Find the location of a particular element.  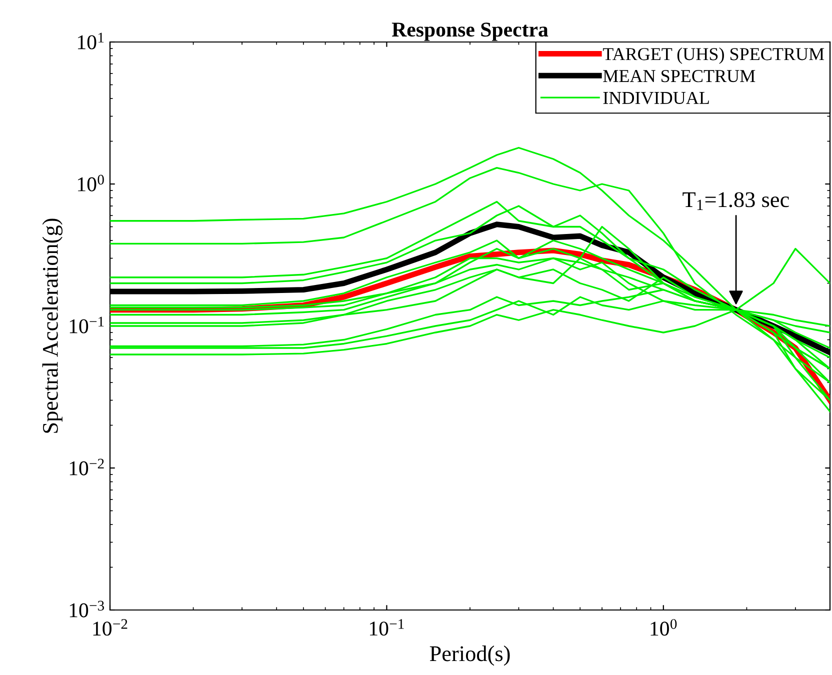

x-axis-title: Period(s) is located at coordinates (470, 656).